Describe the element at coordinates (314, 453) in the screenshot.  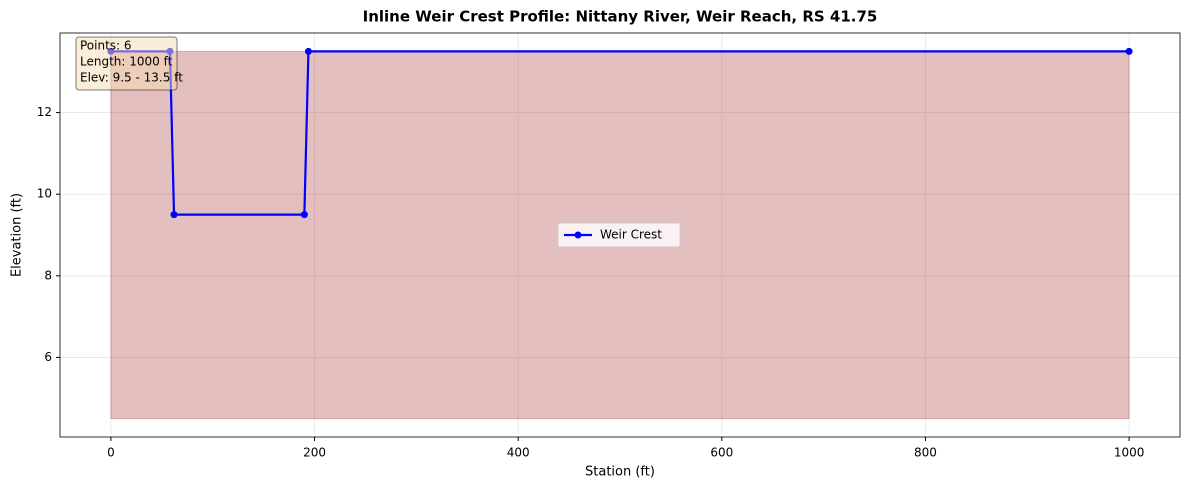
I see `x-tick-label: 200` at that location.